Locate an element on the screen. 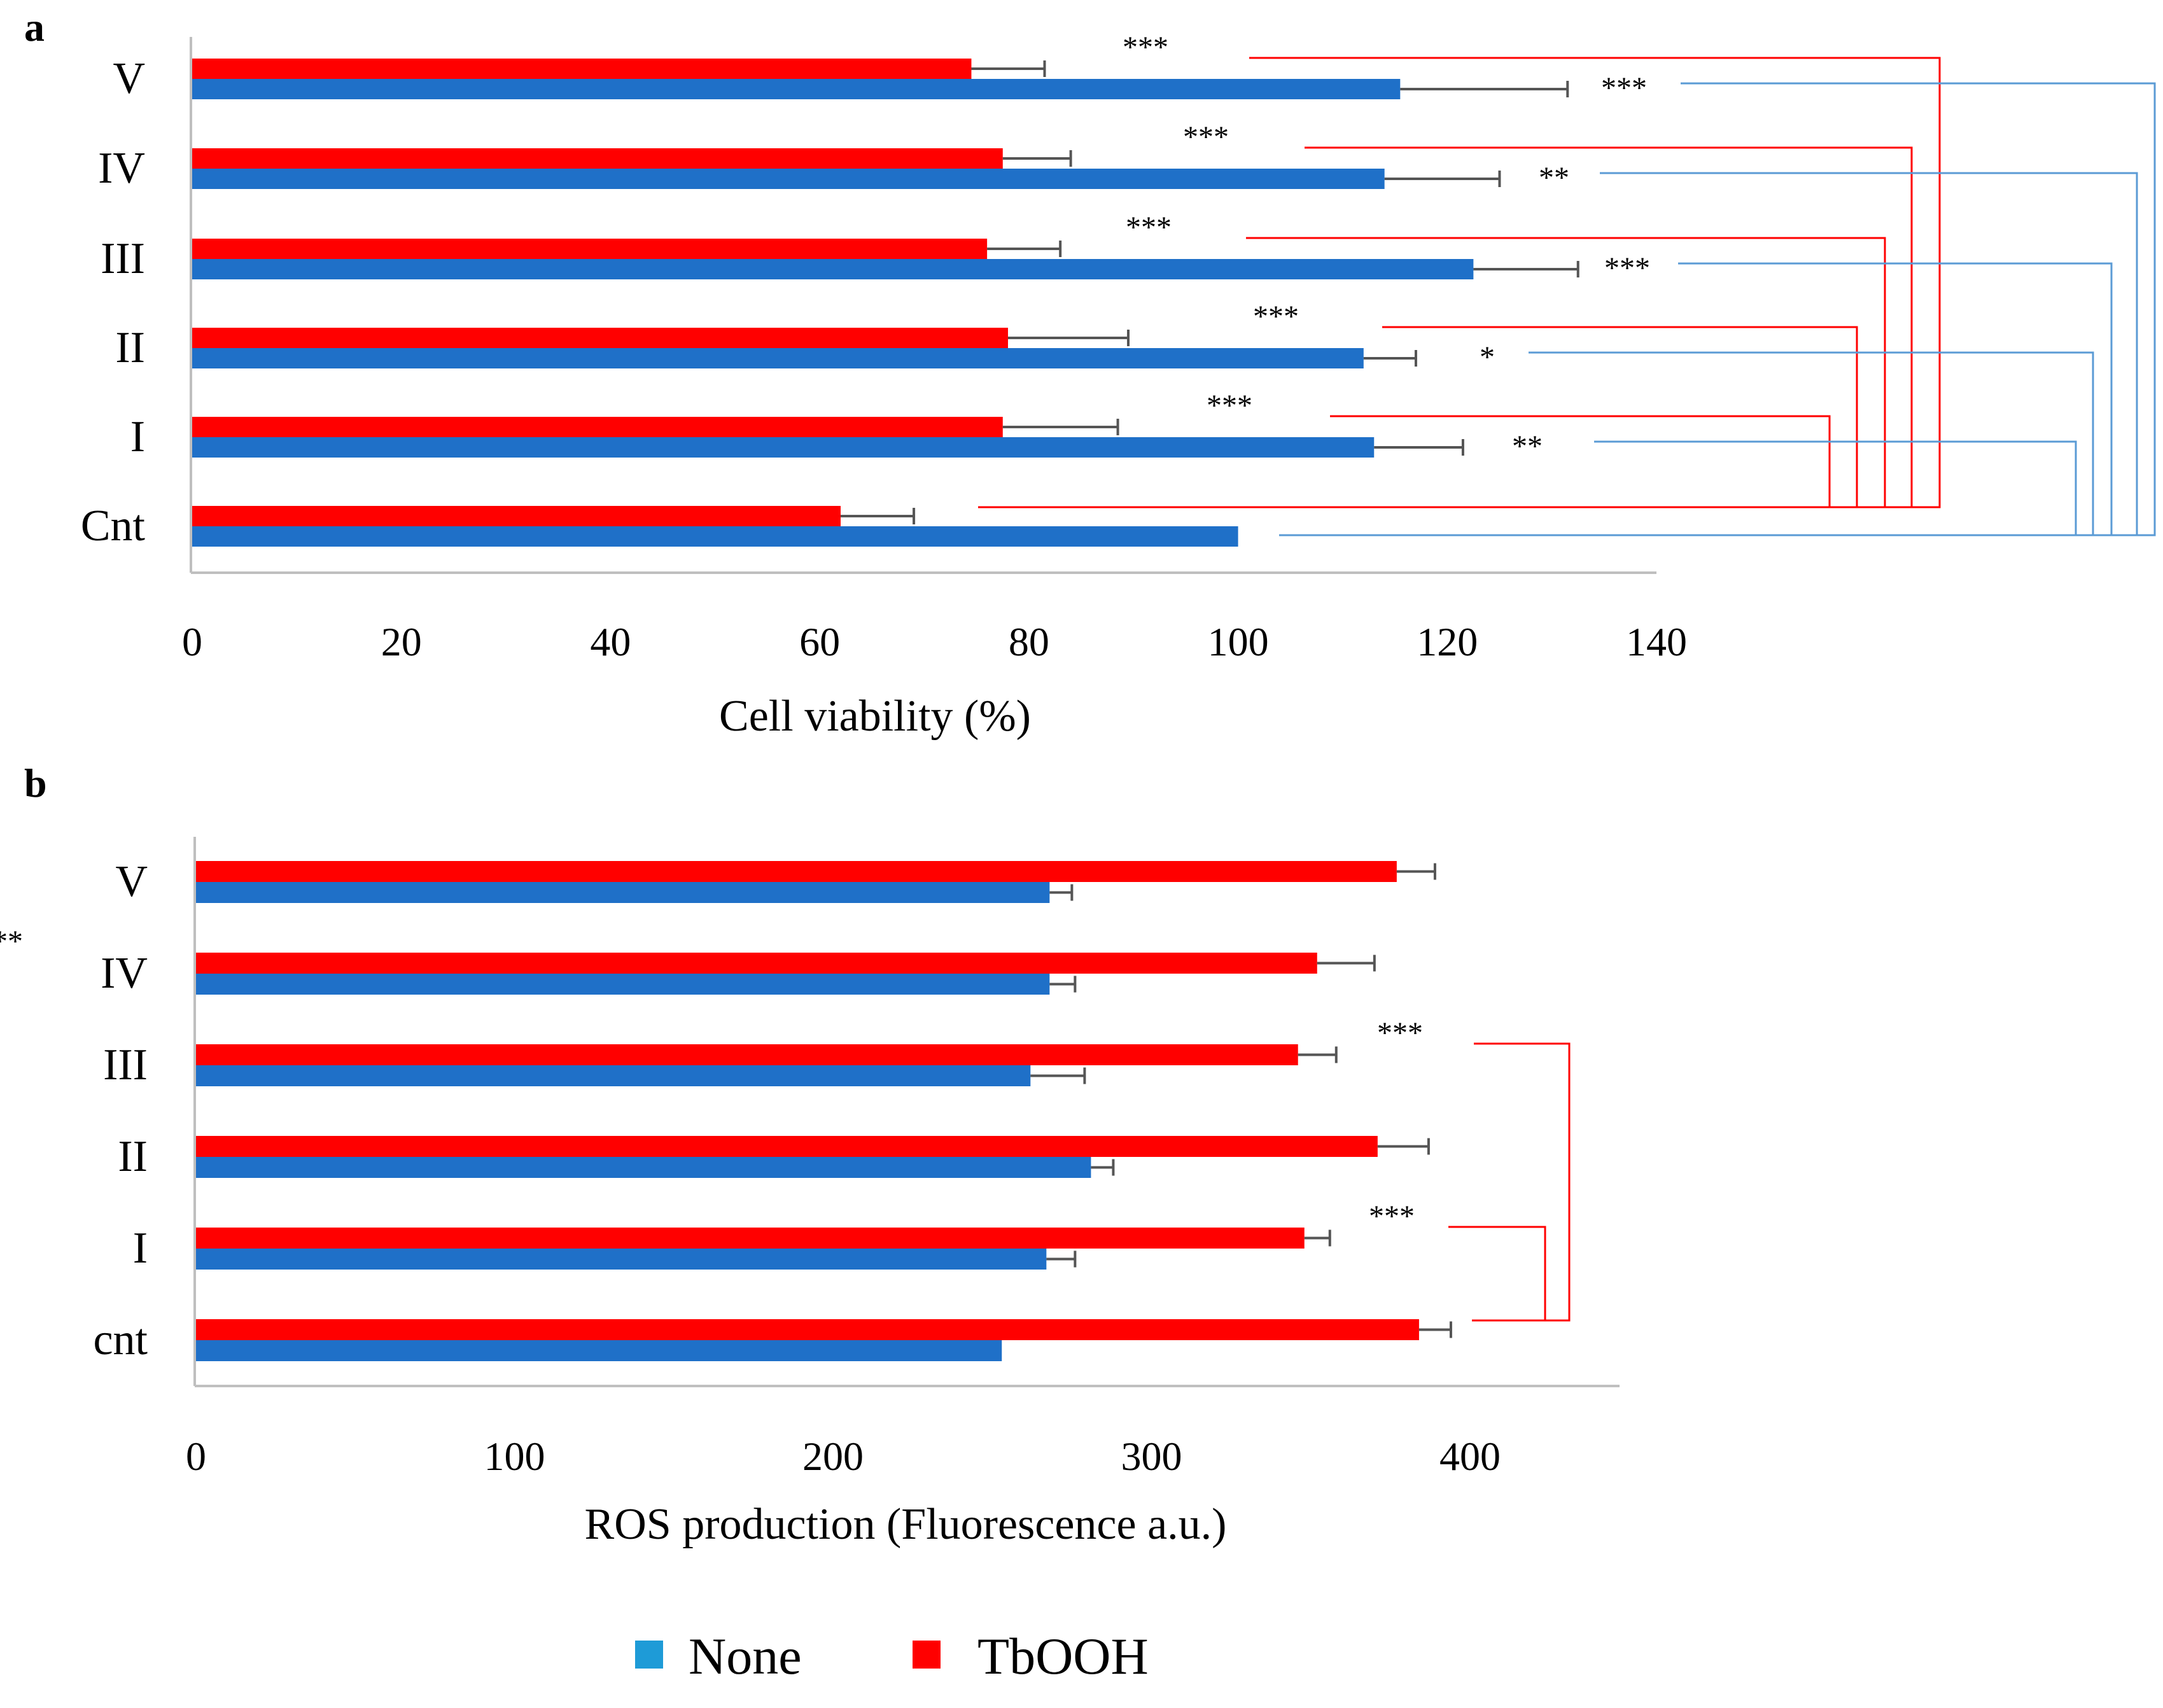 This screenshot has height=1708, width=2163. panel-b-x-axis-title: ROS production (Fluorescence a.u.) is located at coordinates (906, 1524).